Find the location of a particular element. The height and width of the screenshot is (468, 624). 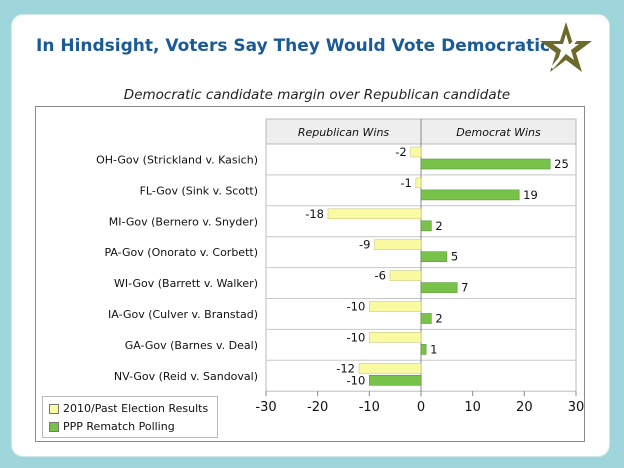

legend-item-past: 2010/Past Election Results is located at coordinates (128, 408).